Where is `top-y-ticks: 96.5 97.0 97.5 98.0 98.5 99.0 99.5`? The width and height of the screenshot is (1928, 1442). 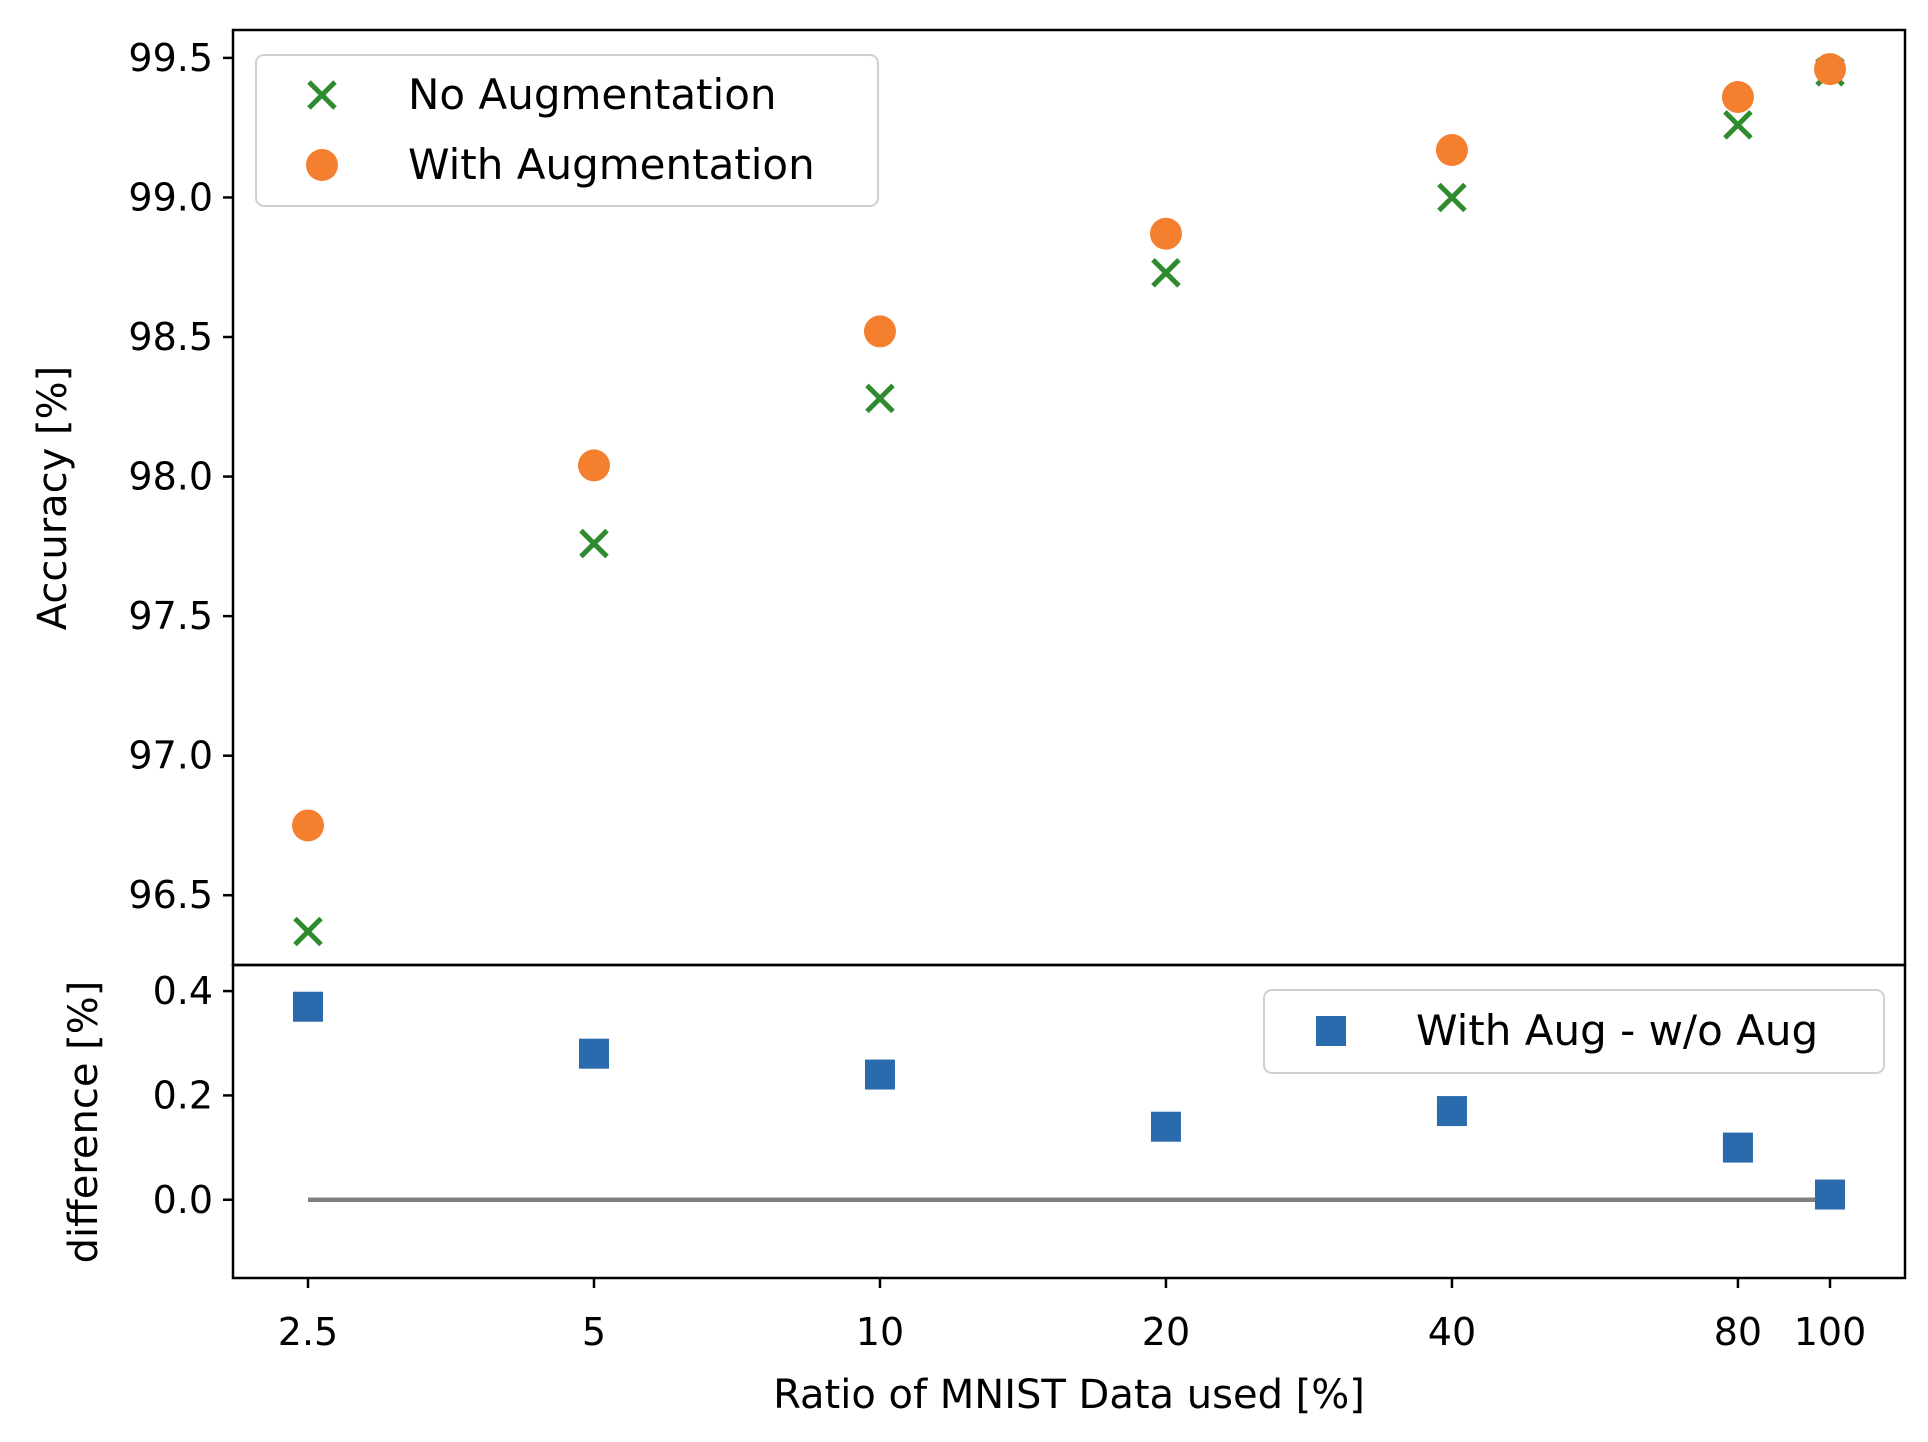
top-y-ticks: 96.5 97.0 97.5 98.0 98.5 99.0 99.5 is located at coordinates (180, 476).